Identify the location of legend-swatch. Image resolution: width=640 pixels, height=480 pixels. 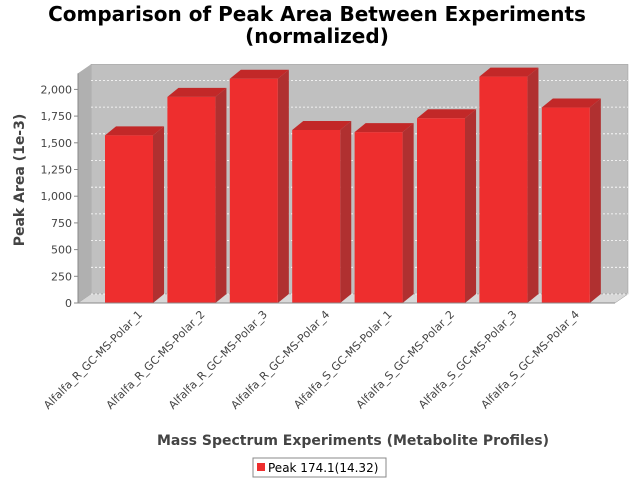
(261, 467).